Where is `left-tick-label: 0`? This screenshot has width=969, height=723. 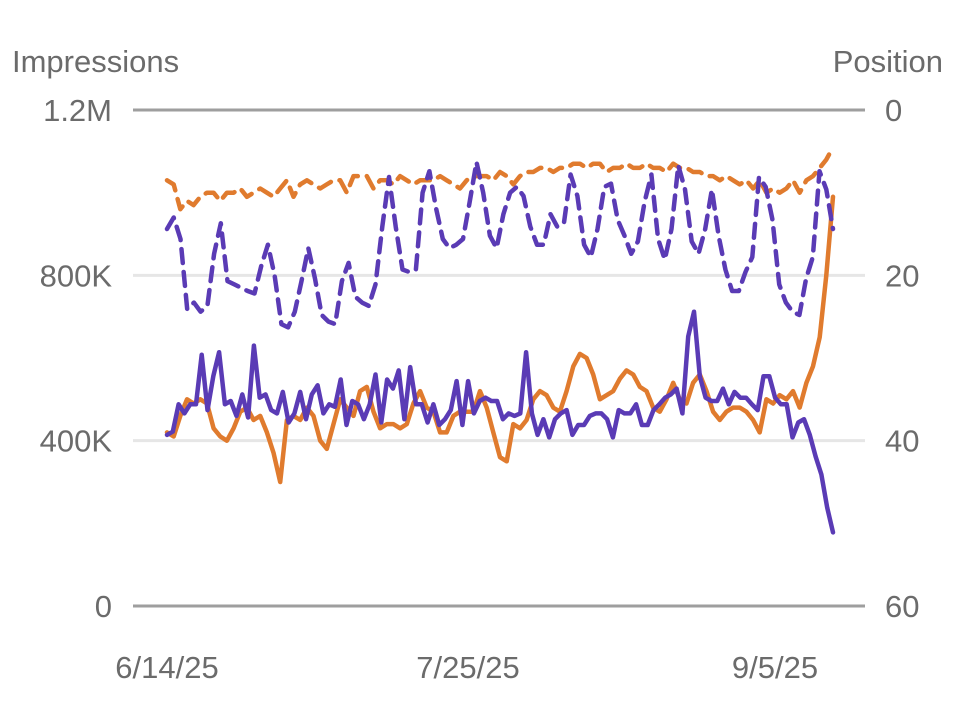
left-tick-label: 0 is located at coordinates (103, 606).